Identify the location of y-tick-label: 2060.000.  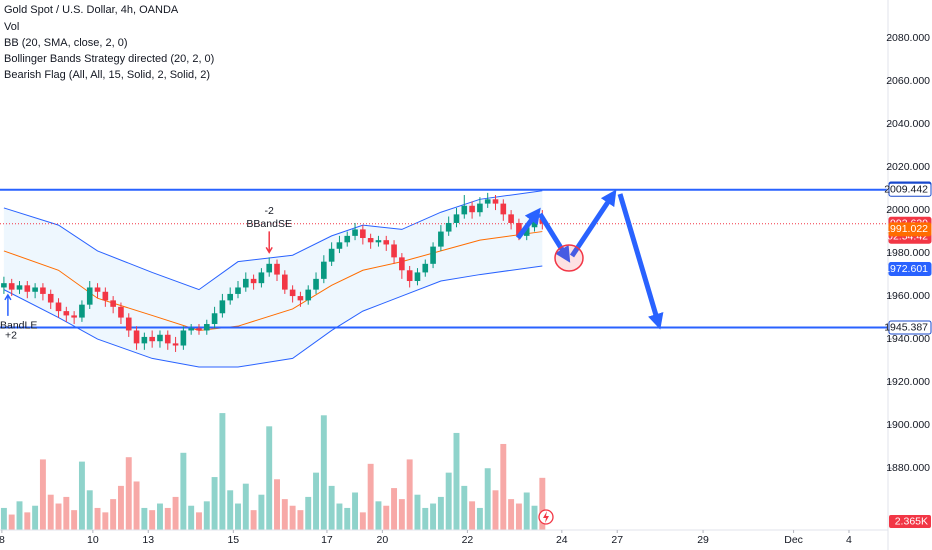
(908, 81).